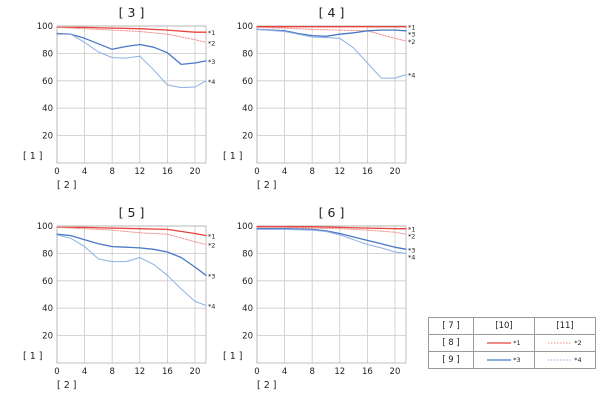 This screenshot has height=400, width=600. Describe the element at coordinates (560, 359) in the screenshot. I see `blue-dotted-swatch` at that location.